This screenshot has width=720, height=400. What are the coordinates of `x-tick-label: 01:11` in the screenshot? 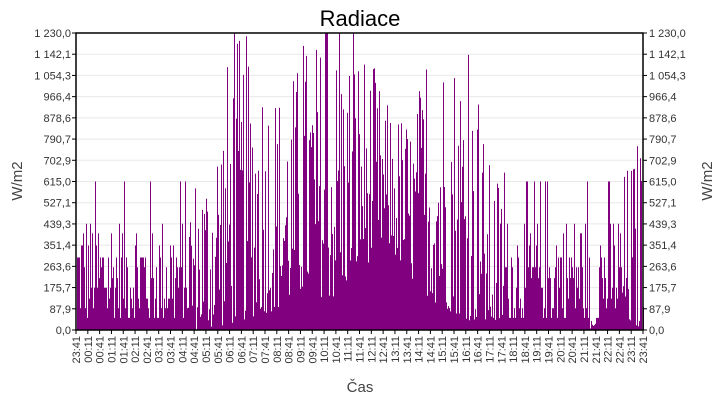 It's located at (112, 349).